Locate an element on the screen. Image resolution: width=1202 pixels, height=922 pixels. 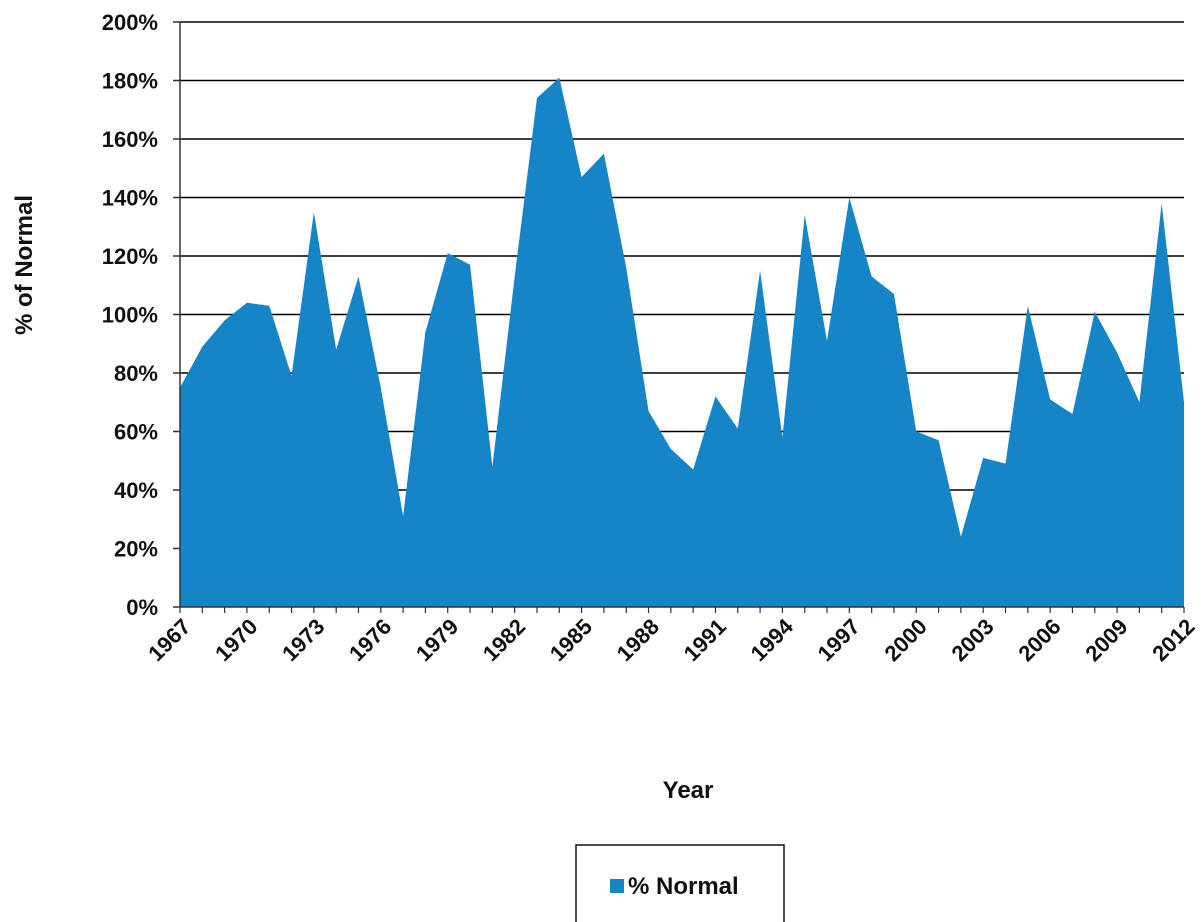
y-axis-ticks: 0% 20% 40% 60% 80% 100% 120% 140% 160% 180% 200% is located at coordinates (141, 315).